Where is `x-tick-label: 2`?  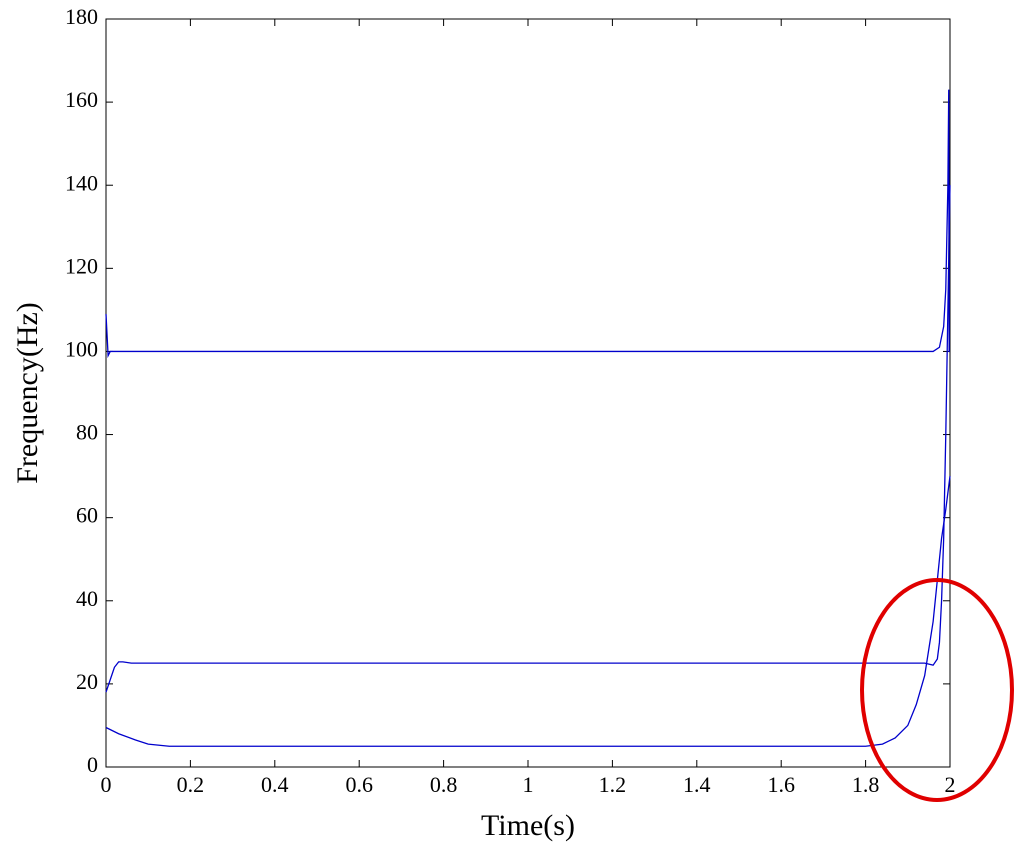
x-tick-label: 2 is located at coordinates (950, 784).